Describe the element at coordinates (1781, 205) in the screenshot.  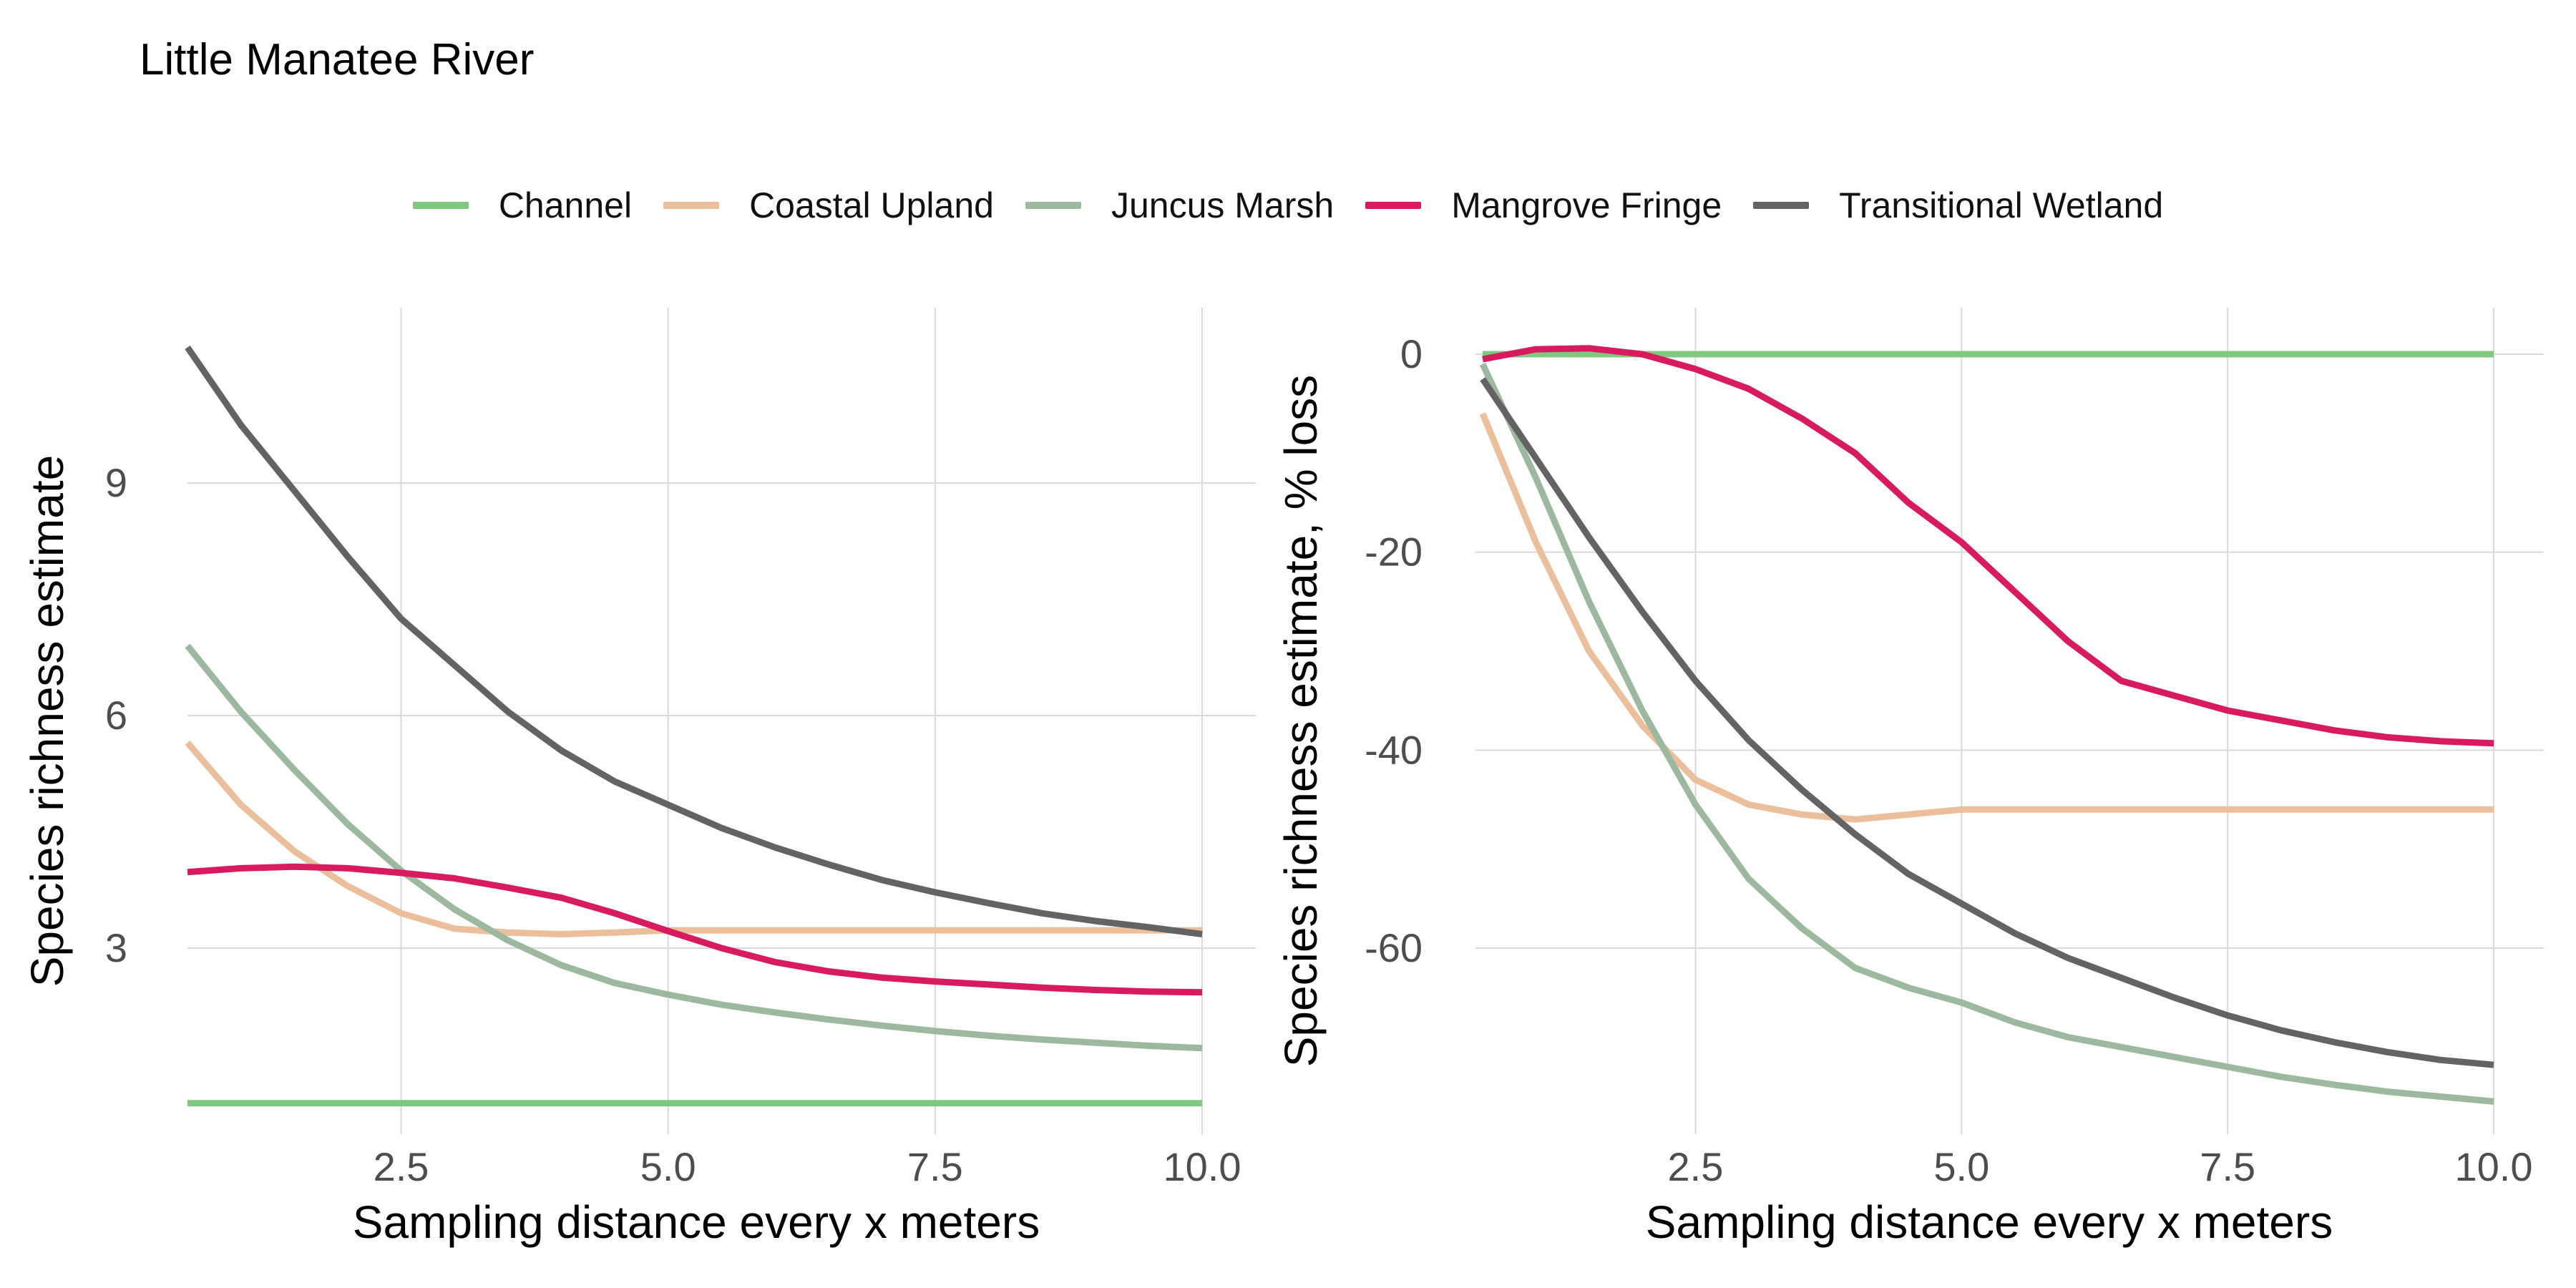
I see `legend-swatch-transitional-wetland` at that location.